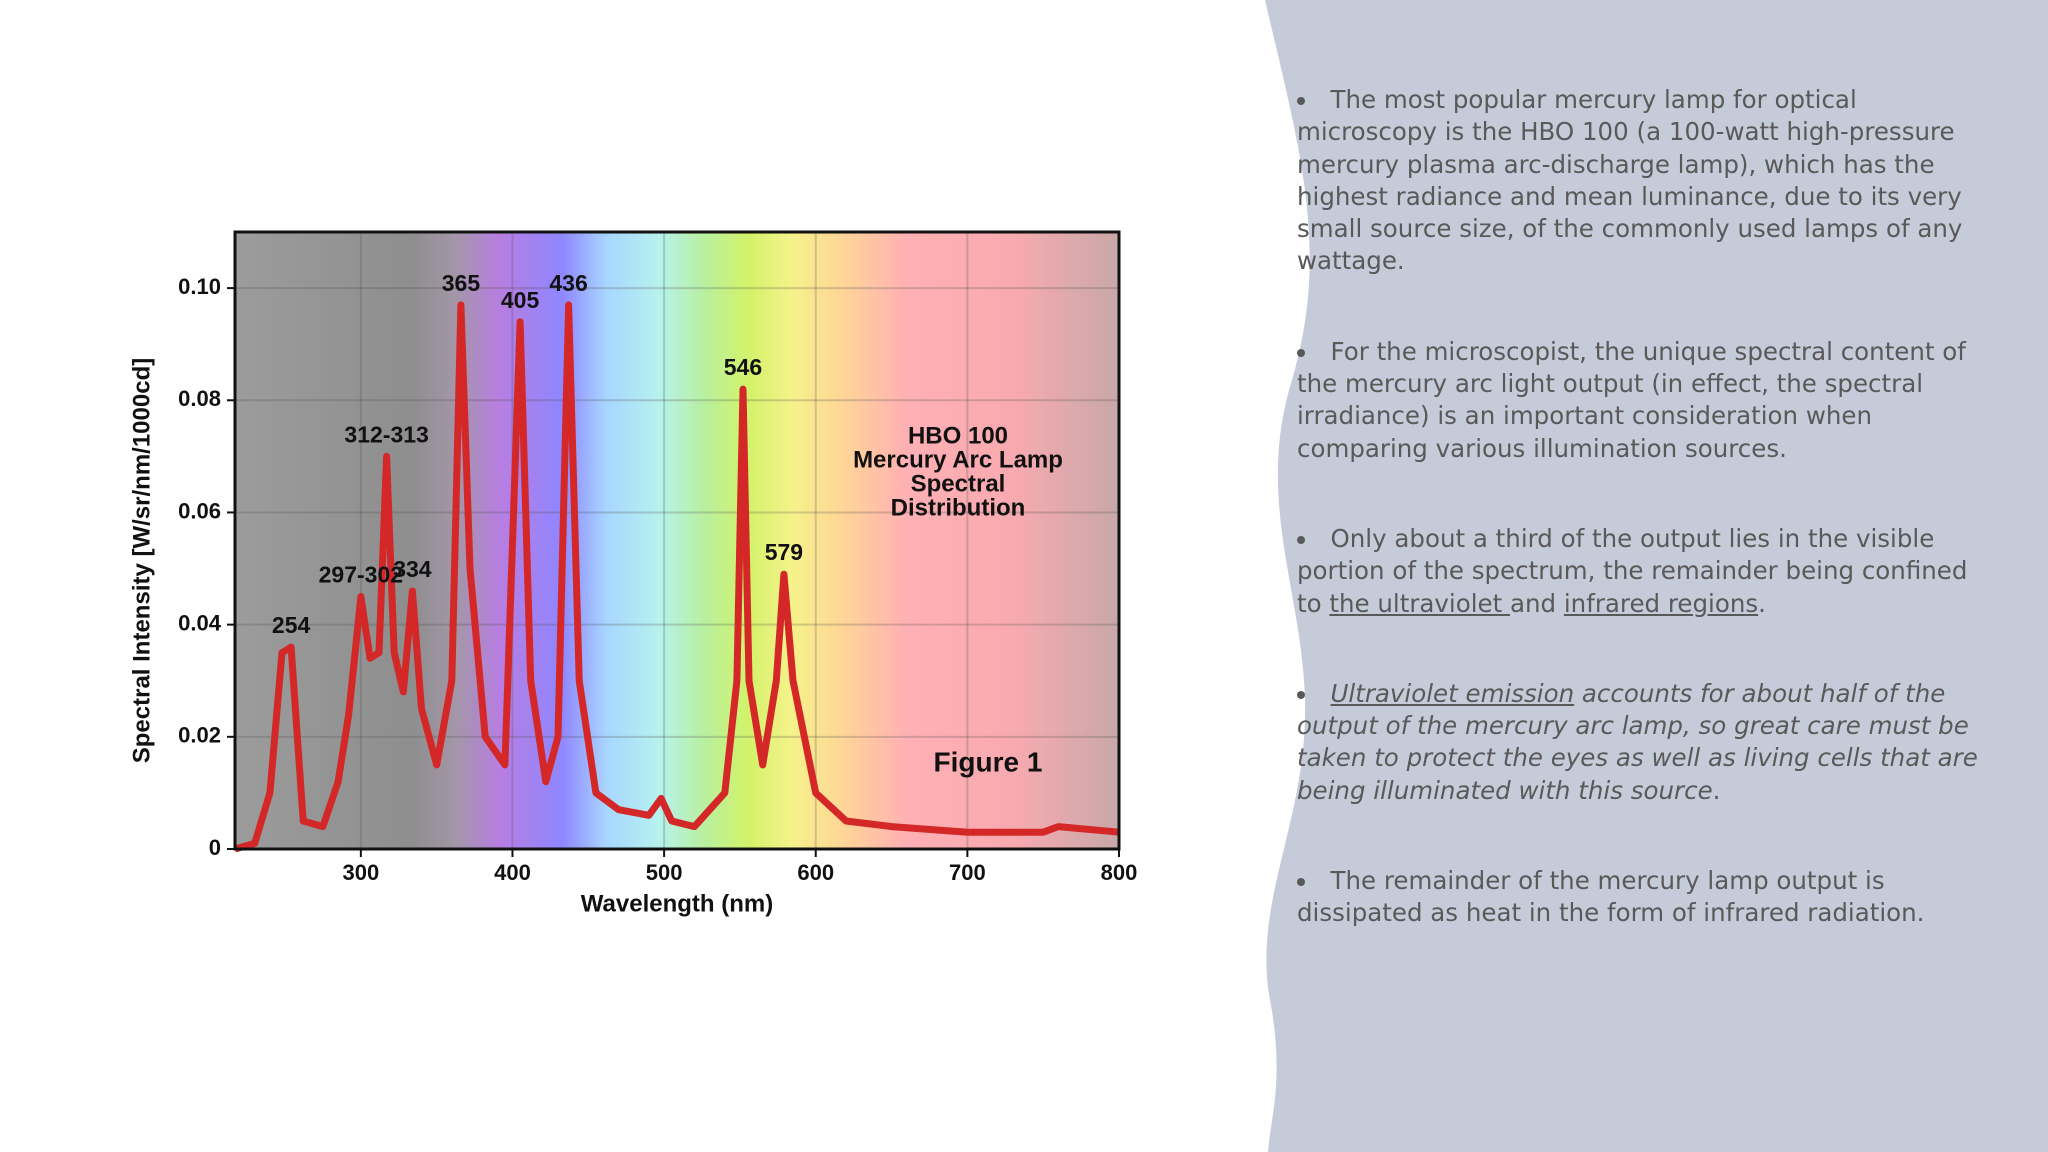 Image resolution: width=2048 pixels, height=1152 pixels. What do you see at coordinates (958, 507) in the screenshot?
I see `chart-title: Distribution` at bounding box center [958, 507].